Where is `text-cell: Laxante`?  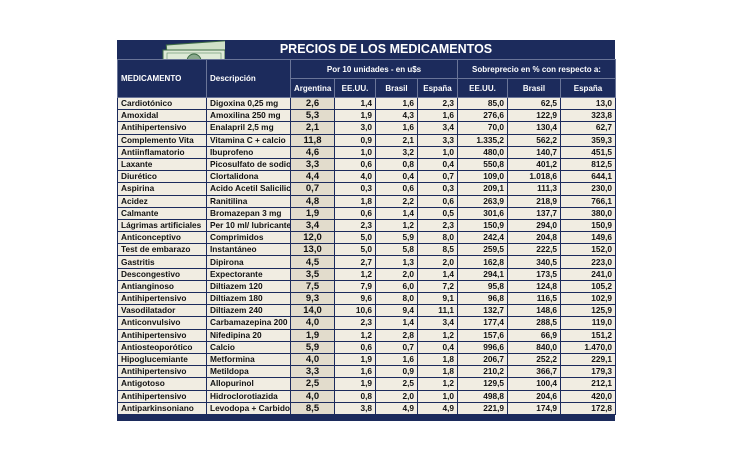
text-cell: Laxante is located at coordinates (162, 164).